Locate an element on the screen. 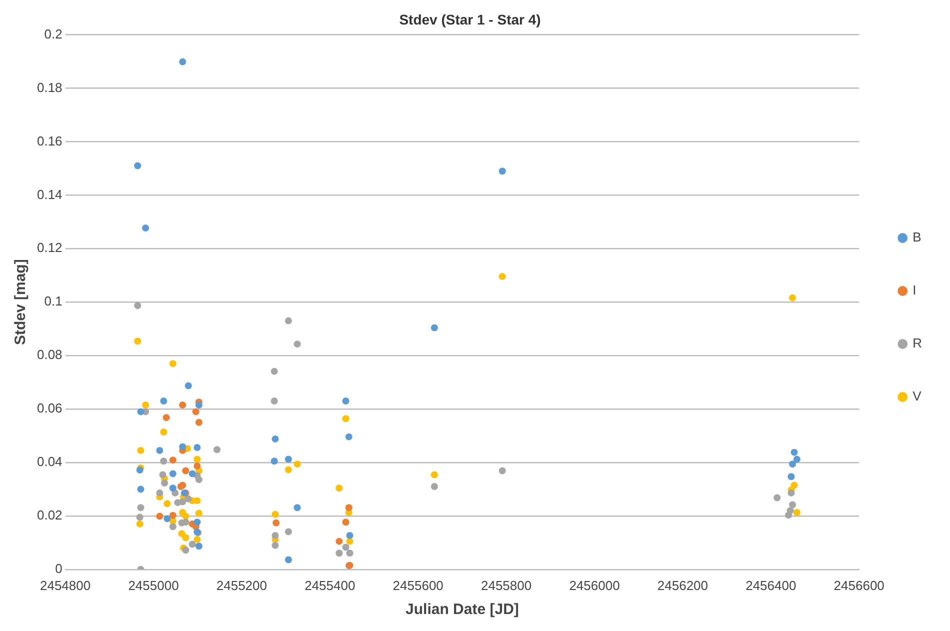 Image resolution: width=950 pixels, height=631 pixels. x-tick-label: 2456000 is located at coordinates (594, 585).